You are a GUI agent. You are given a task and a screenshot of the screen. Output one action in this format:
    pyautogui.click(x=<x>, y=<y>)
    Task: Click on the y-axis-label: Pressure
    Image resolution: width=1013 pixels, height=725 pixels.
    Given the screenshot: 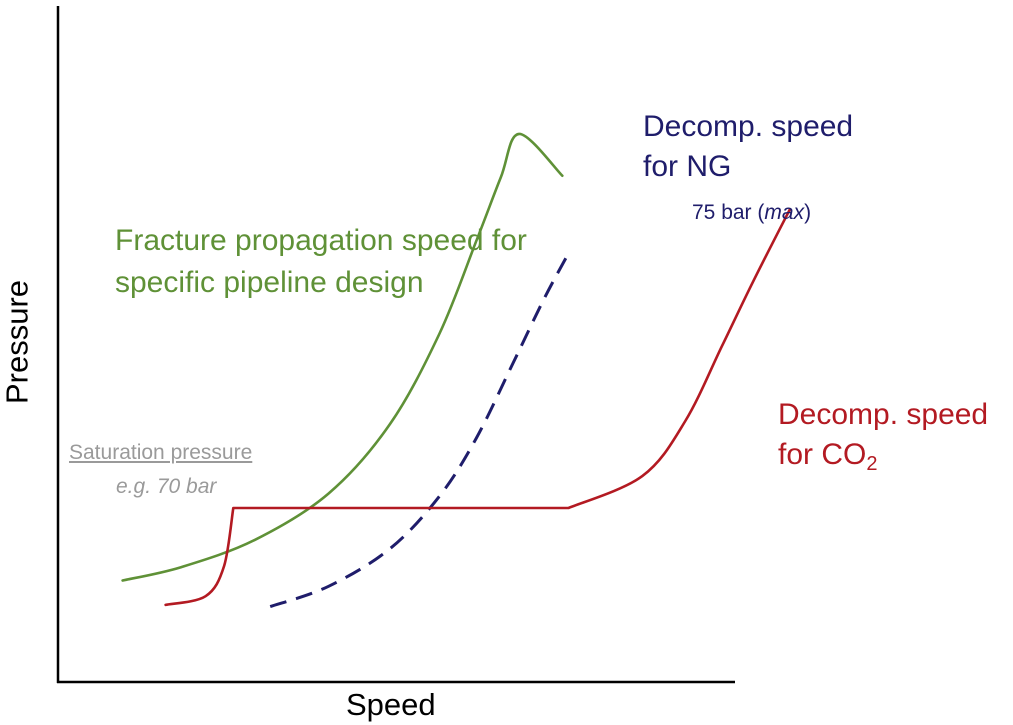 What is the action you would take?
    pyautogui.click(x=17, y=342)
    